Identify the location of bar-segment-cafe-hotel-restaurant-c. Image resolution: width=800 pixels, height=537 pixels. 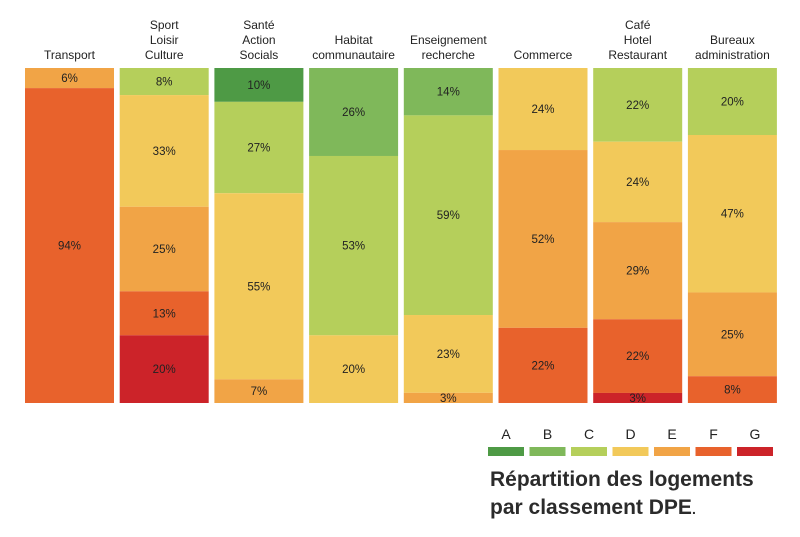
(638, 105).